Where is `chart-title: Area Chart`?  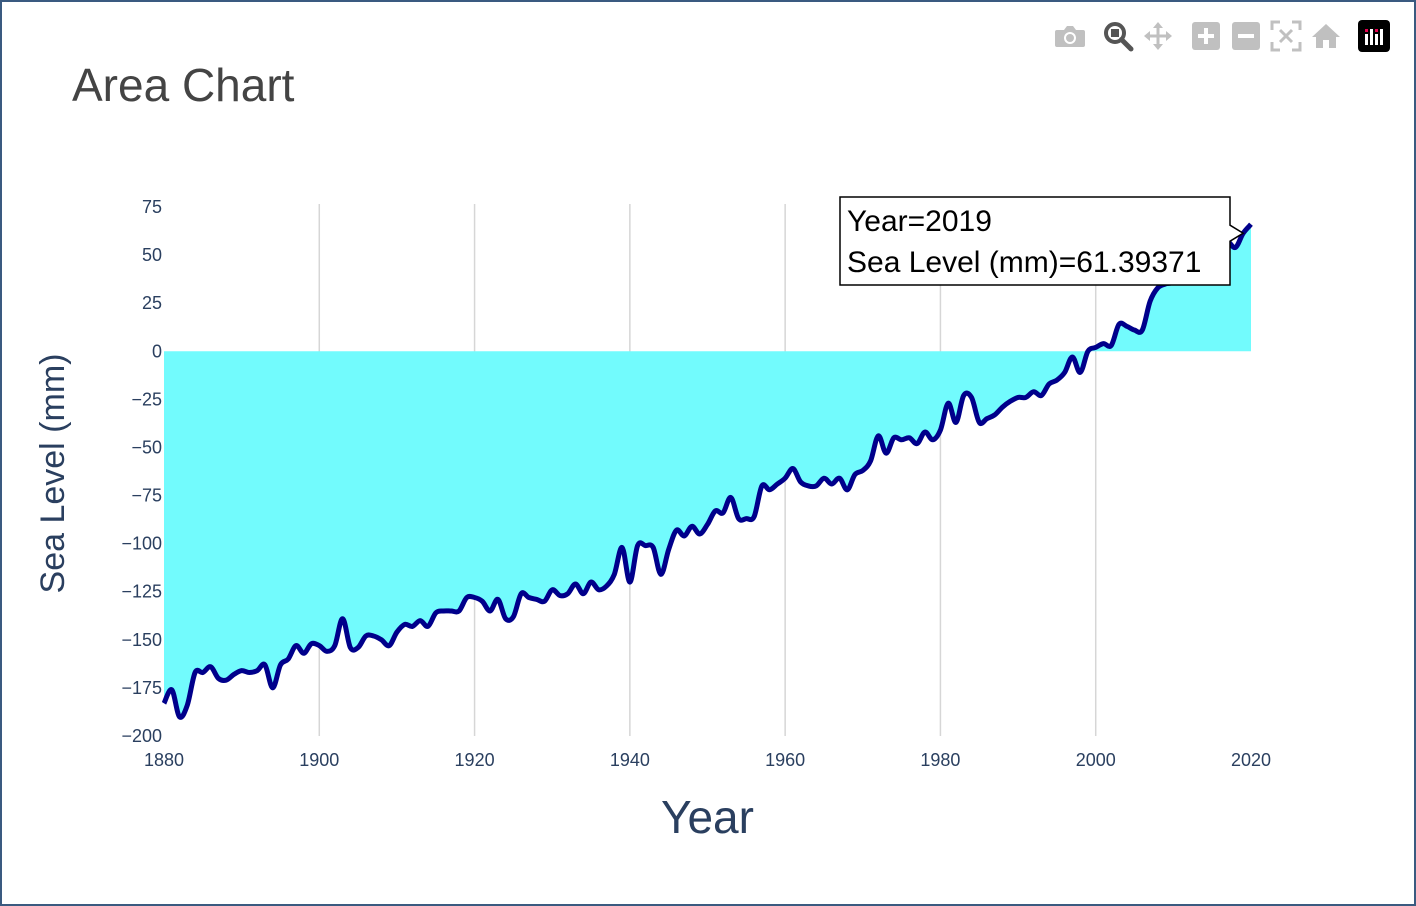
chart-title: Area Chart is located at coordinates (183, 85).